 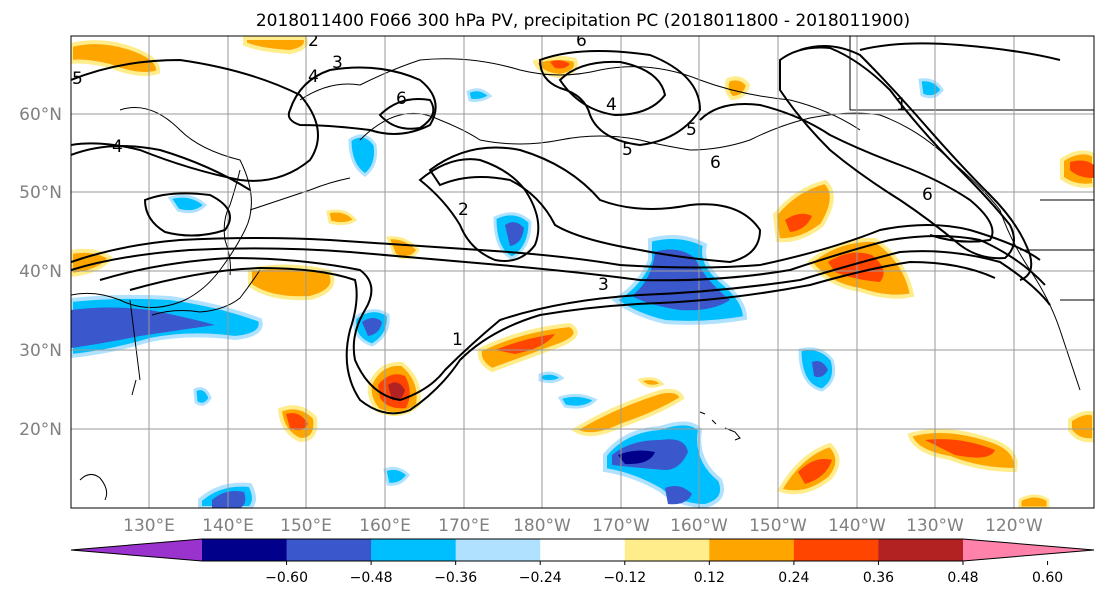 I want to click on lon-label: 170°W, so click(x=621, y=526).